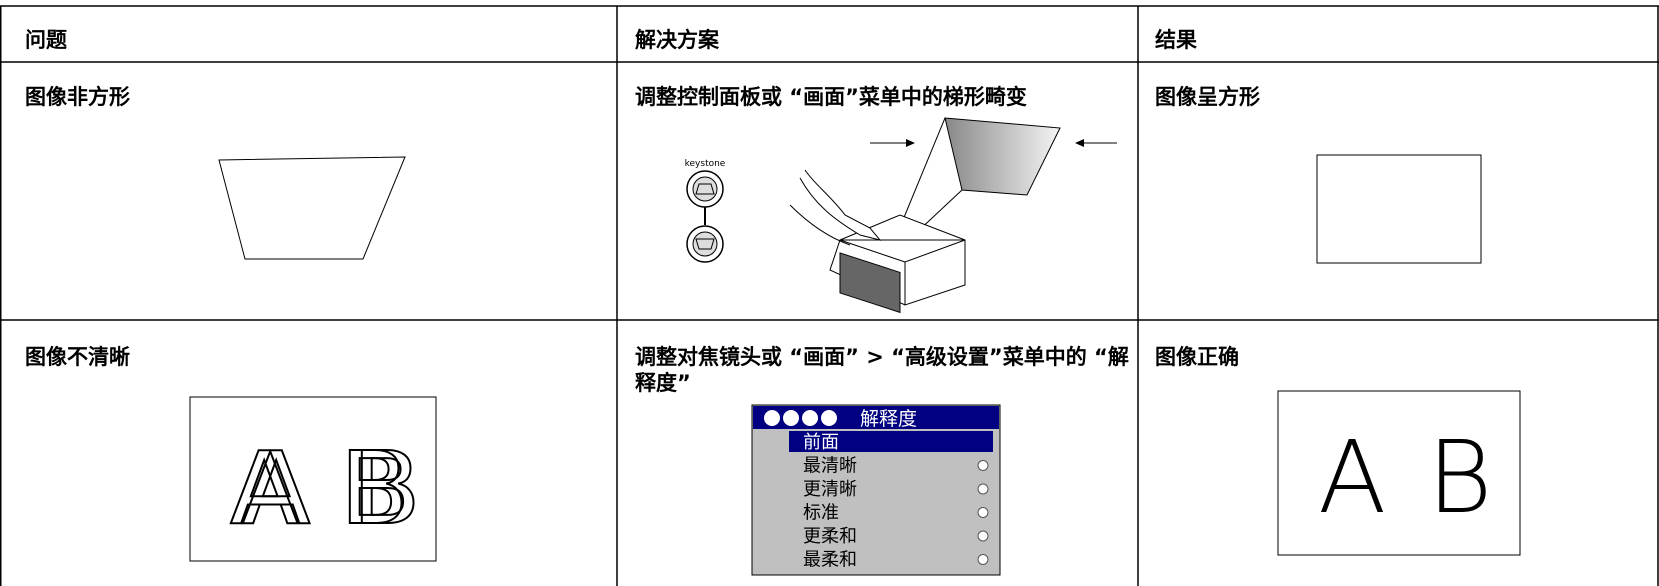  What do you see at coordinates (830, 560) in the screenshot?
I see `menu-item: 最柔和` at bounding box center [830, 560].